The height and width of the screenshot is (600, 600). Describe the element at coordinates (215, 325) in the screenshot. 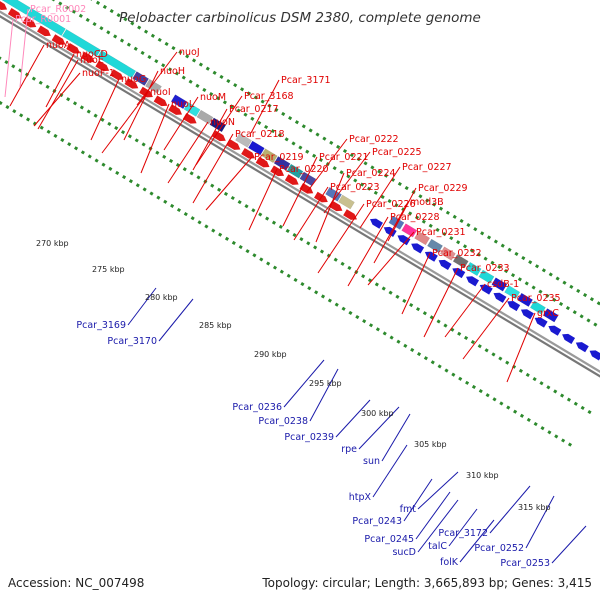

I see `kbp-tick-label: 285 kbp` at that location.